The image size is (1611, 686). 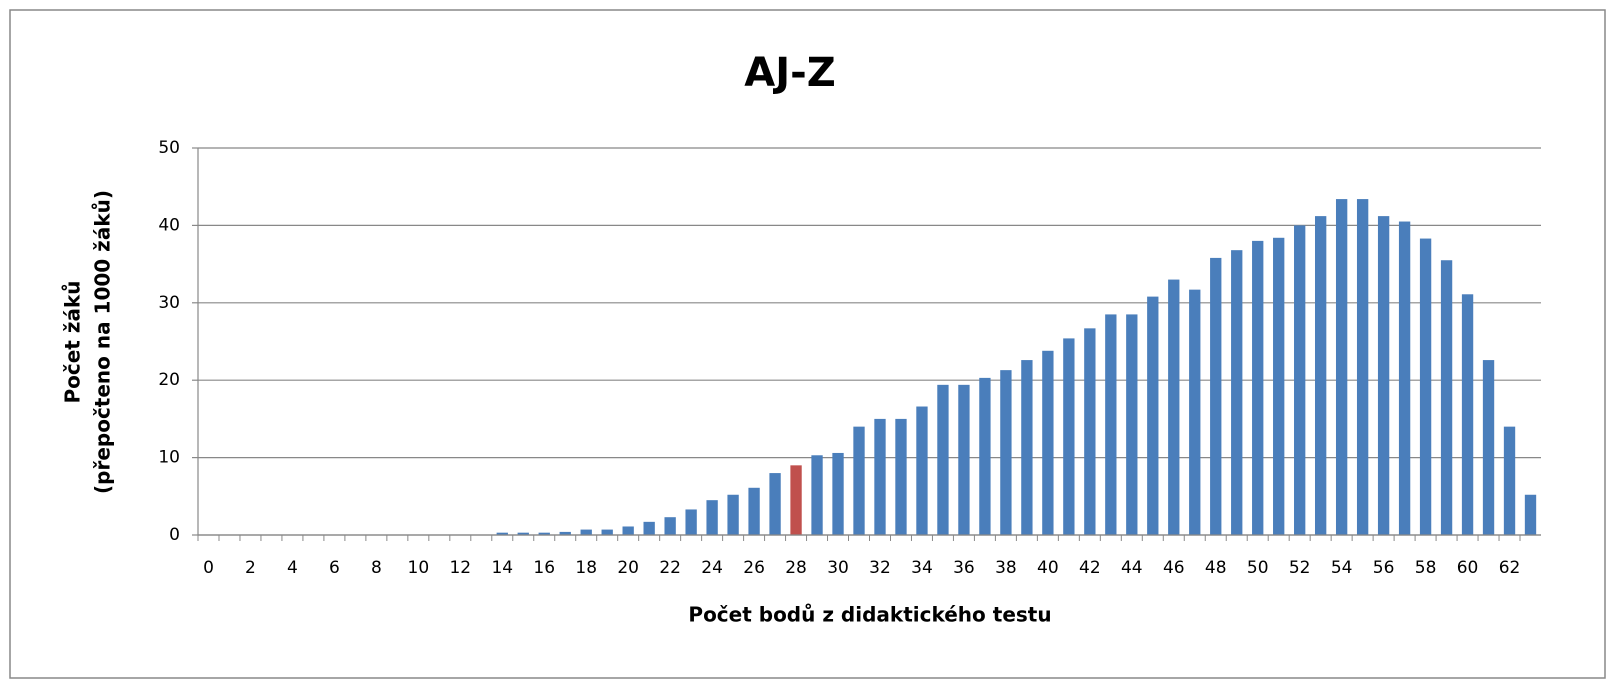 I want to click on x-tick-label: 44, so click(x=1132, y=568).